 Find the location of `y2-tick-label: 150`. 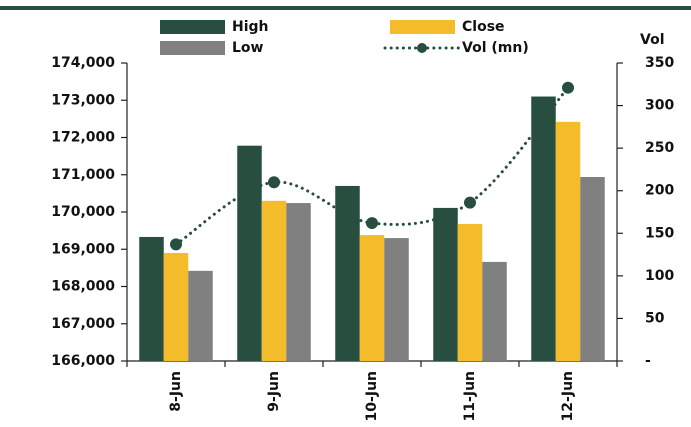

y2-tick-label: 150 is located at coordinates (659, 233).